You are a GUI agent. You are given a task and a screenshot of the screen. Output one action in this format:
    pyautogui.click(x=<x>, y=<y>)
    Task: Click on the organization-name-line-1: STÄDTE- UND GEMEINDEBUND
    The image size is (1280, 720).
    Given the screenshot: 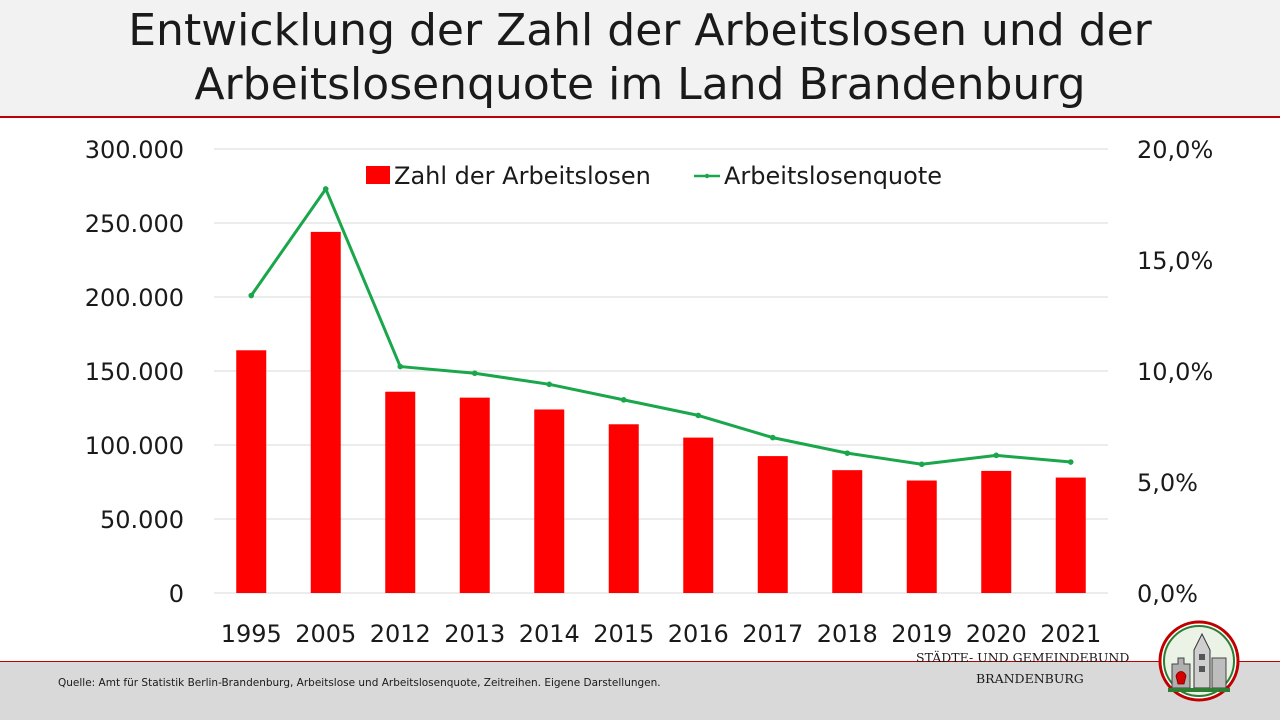 What is the action you would take?
    pyautogui.click(x=1023, y=657)
    